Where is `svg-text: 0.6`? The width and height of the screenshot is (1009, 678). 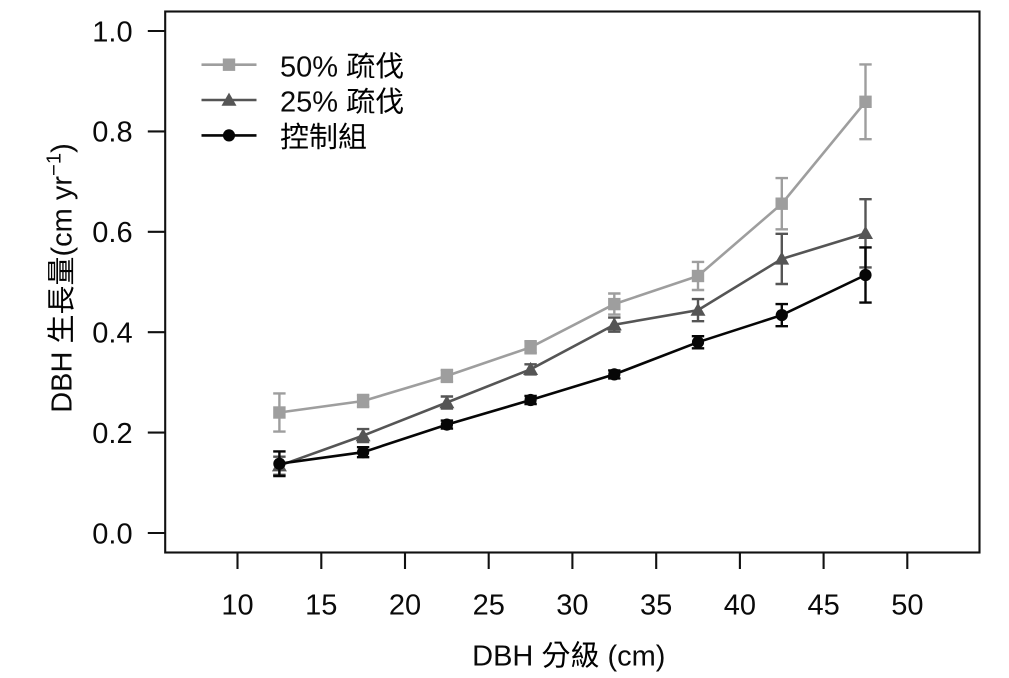
svg-text: 0.6 is located at coordinates (112, 233).